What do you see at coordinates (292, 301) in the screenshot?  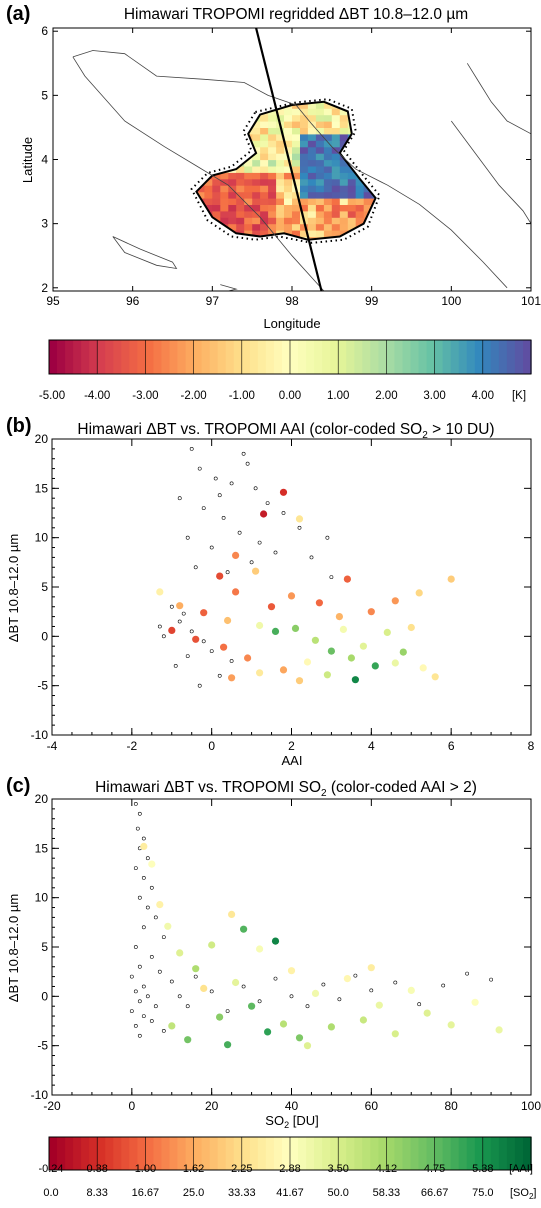 I see `x-tick-label: 98` at bounding box center [292, 301].